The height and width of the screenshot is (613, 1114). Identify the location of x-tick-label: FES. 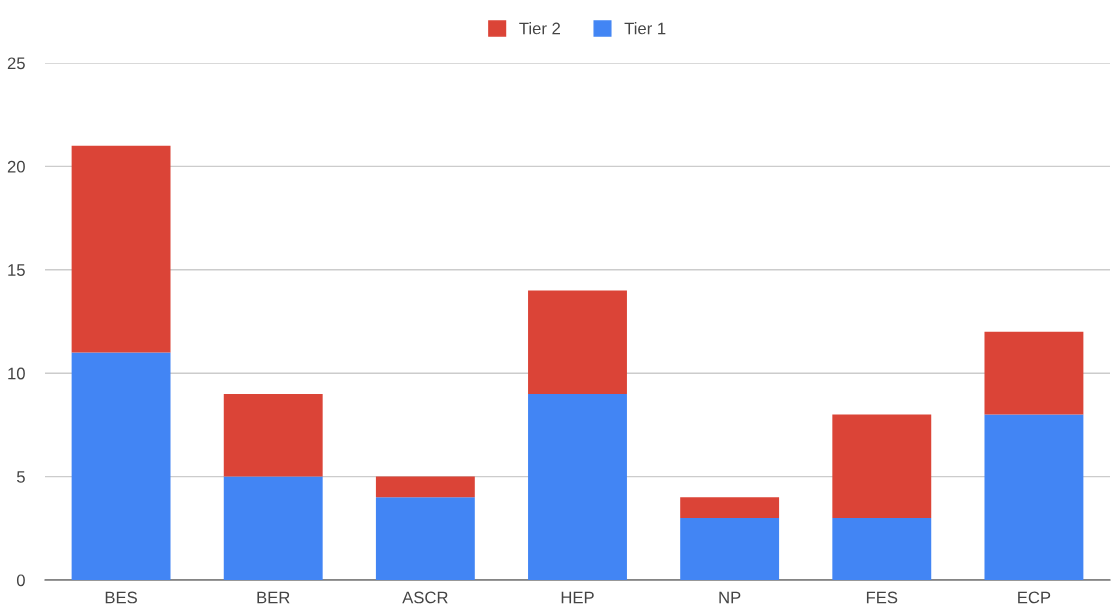
(882, 597).